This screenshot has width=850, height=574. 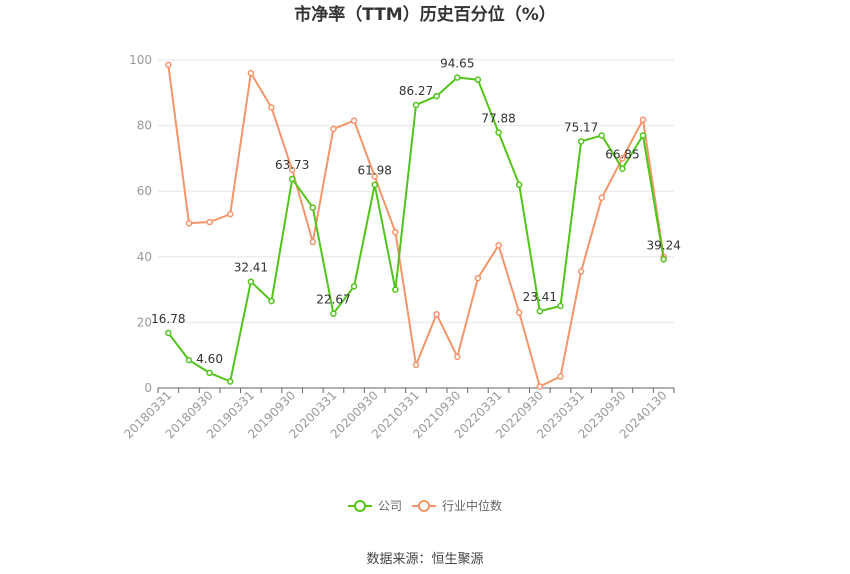 What do you see at coordinates (581, 127) in the screenshot?
I see `data-label: 75.17` at bounding box center [581, 127].